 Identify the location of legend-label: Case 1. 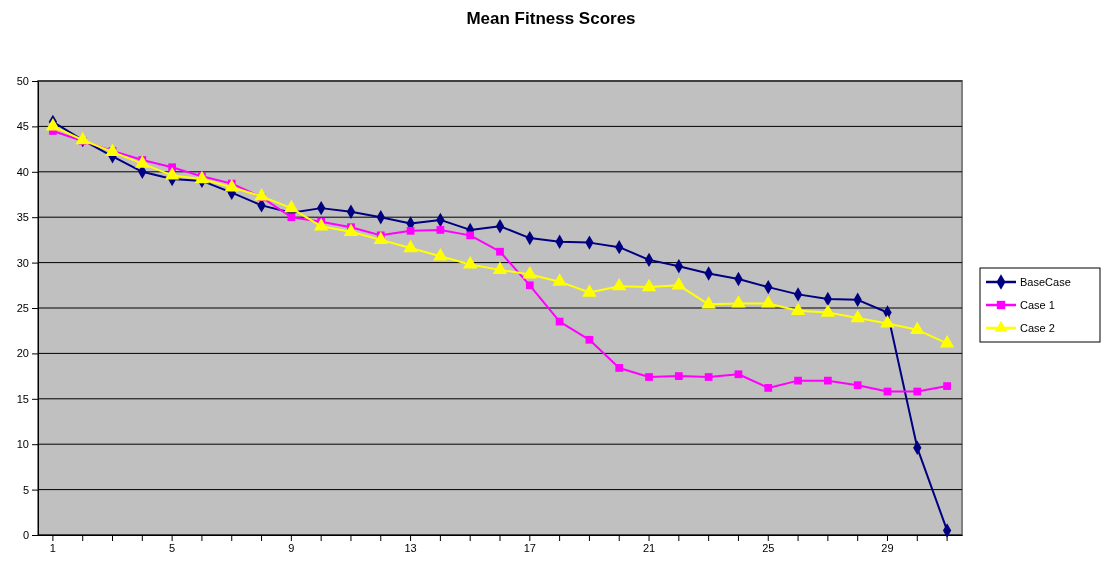
(1037, 305).